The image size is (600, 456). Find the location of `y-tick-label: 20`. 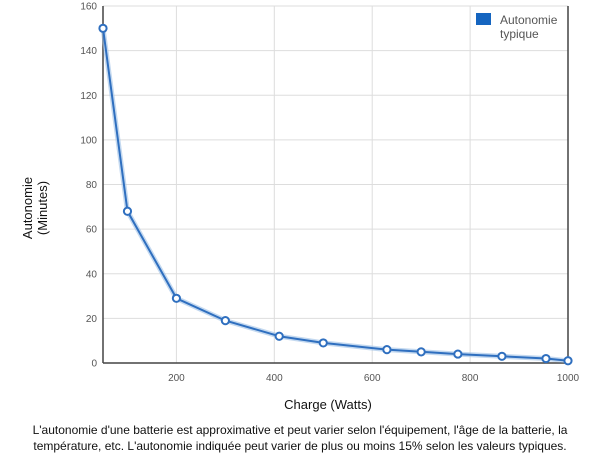

y-tick-label: 20 is located at coordinates (92, 319).